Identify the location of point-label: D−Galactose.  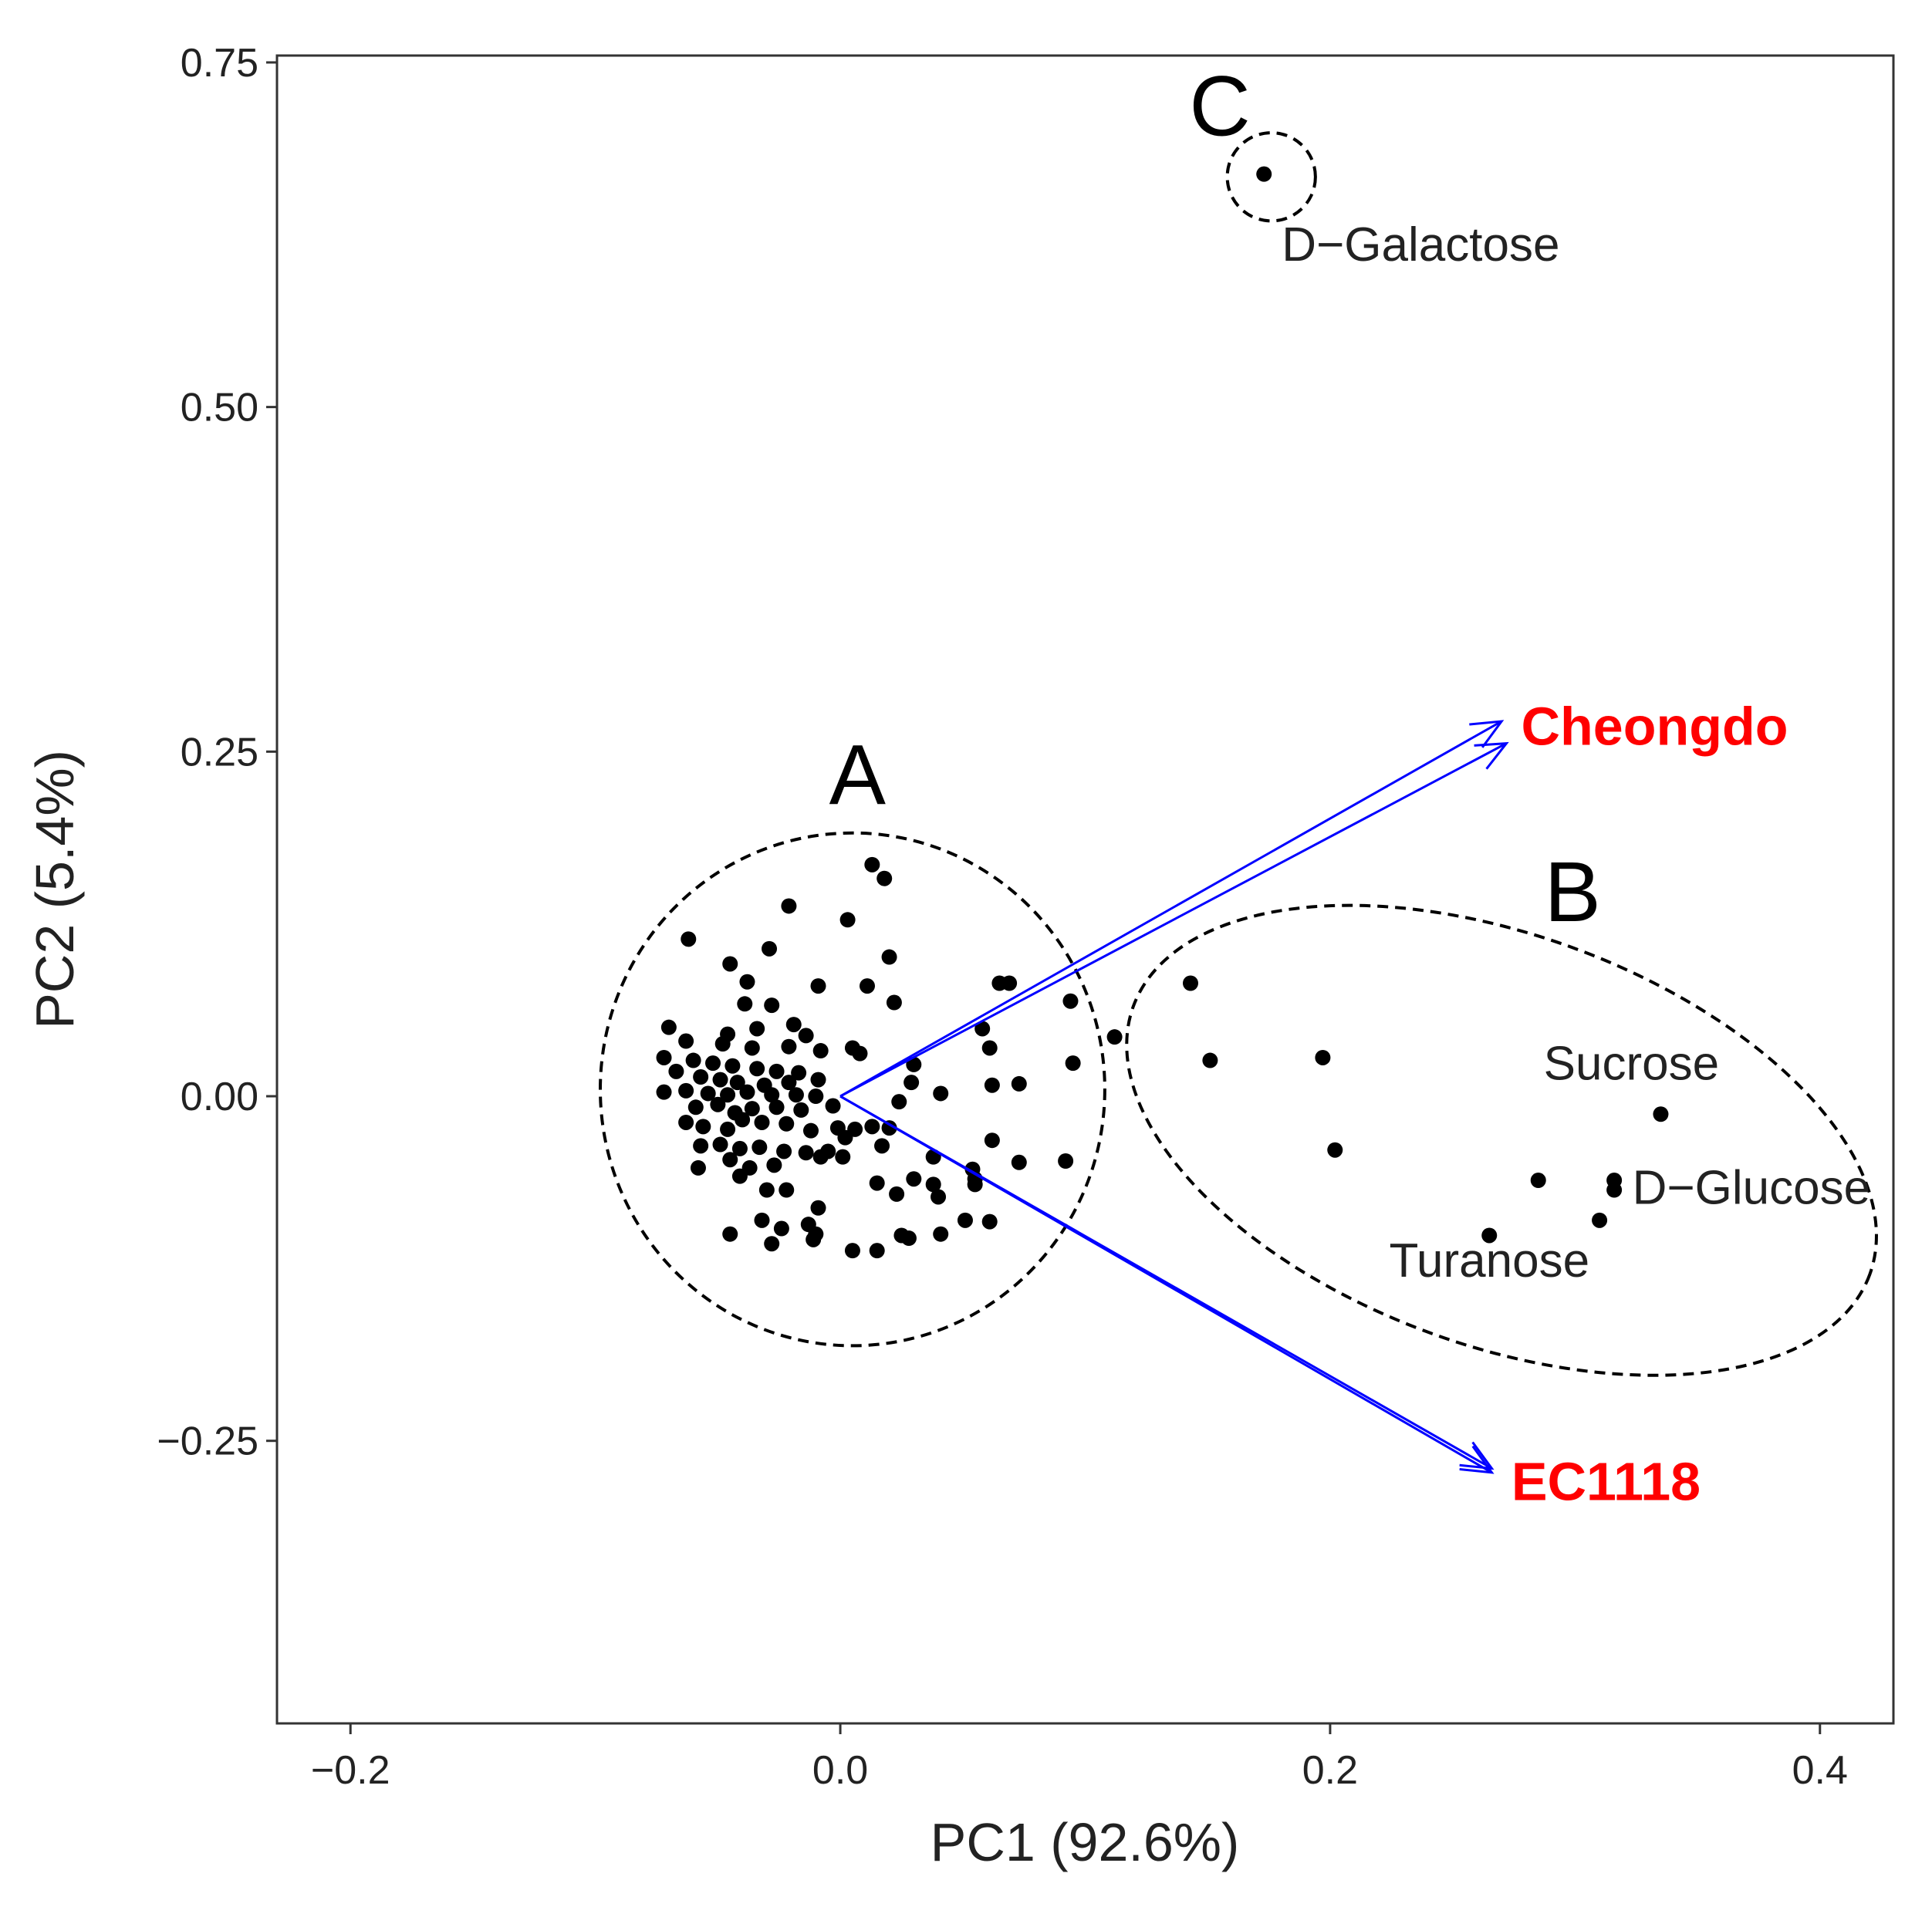
(1420, 245).